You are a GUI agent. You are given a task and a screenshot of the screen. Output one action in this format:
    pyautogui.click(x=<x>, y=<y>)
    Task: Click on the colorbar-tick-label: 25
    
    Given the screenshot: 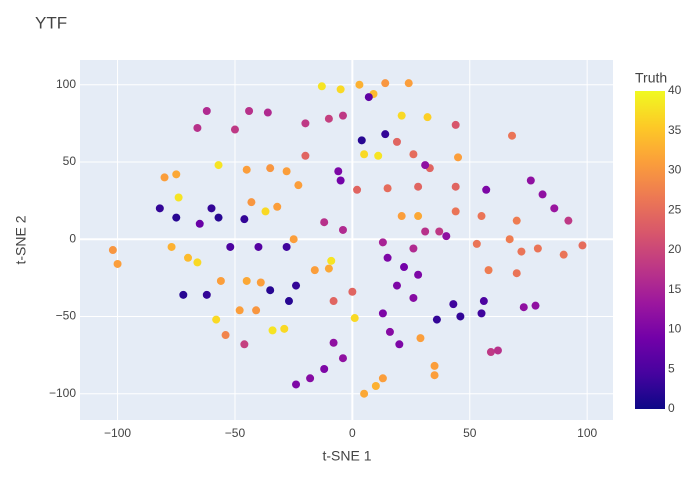 What is the action you would take?
    pyautogui.click(x=675, y=209)
    